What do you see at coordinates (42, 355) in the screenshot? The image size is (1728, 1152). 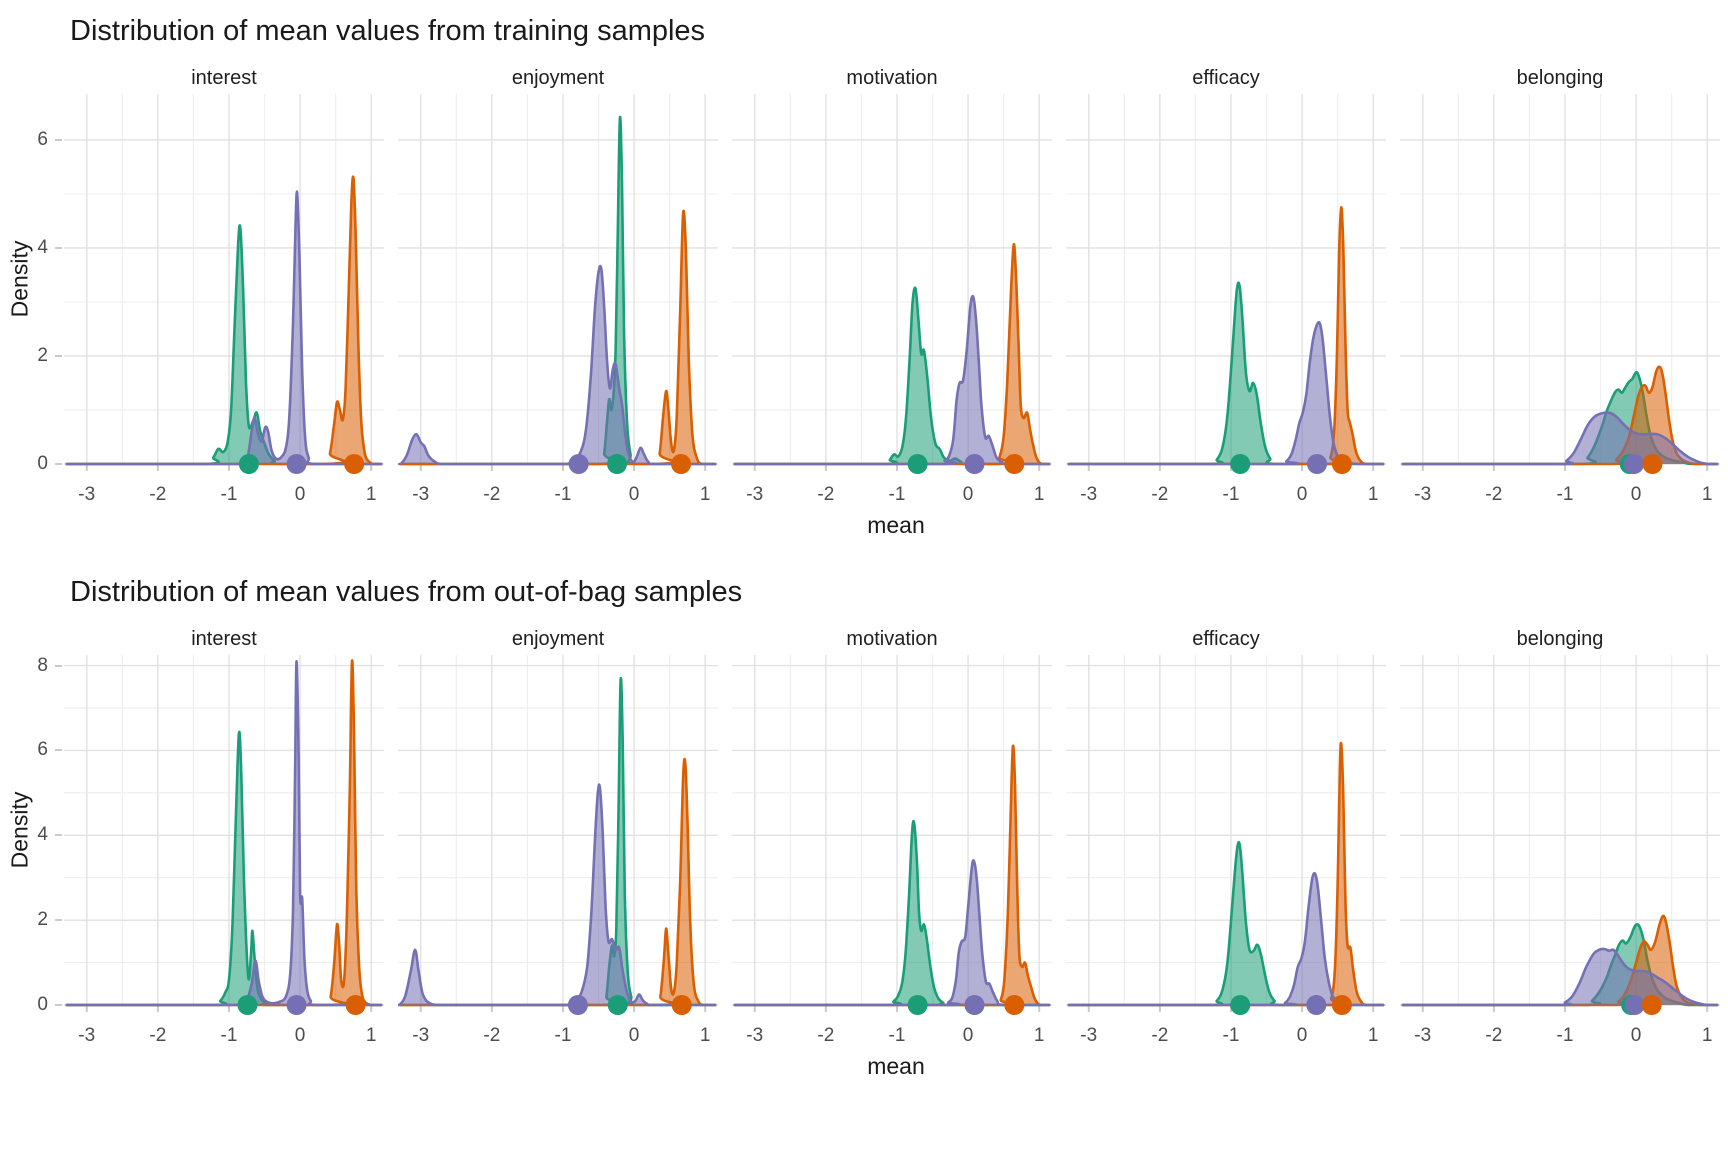 I see `y-tick-label: 2` at bounding box center [42, 355].